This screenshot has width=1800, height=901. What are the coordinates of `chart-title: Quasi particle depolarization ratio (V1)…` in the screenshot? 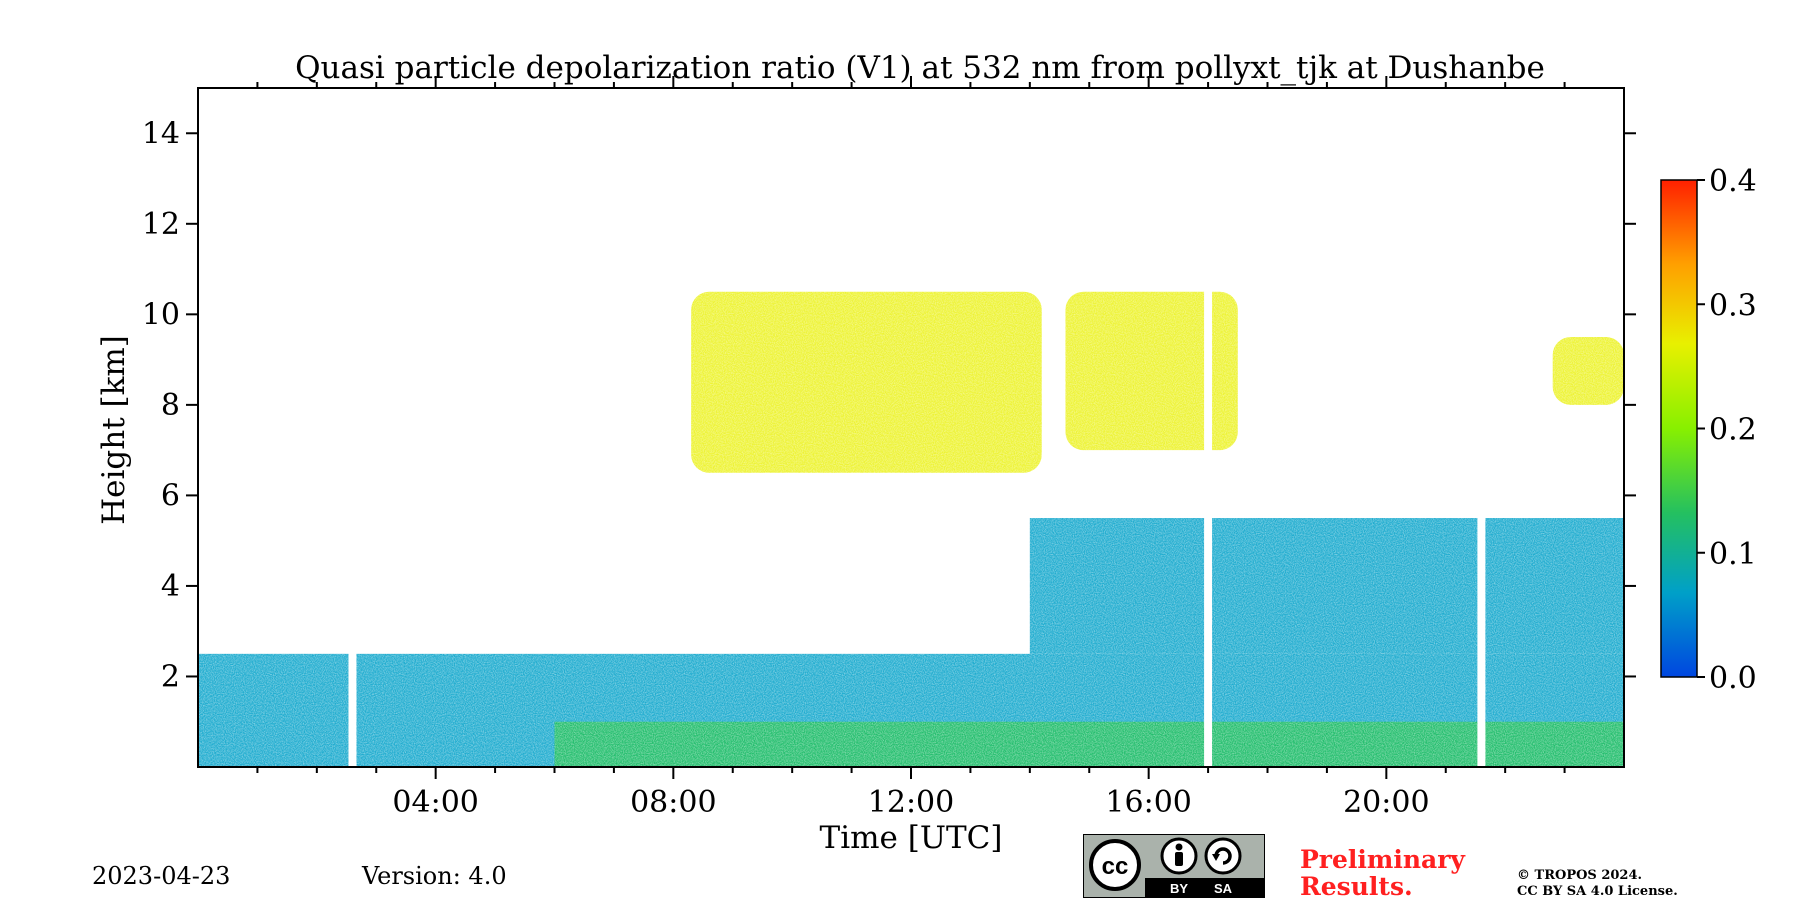 It's located at (920, 68).